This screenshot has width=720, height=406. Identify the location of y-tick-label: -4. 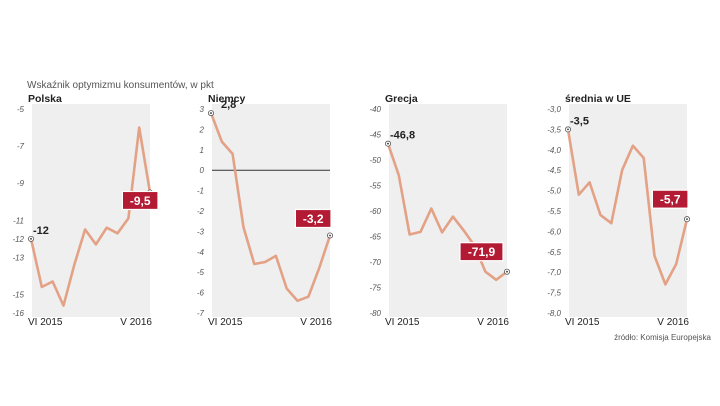
(201, 252).